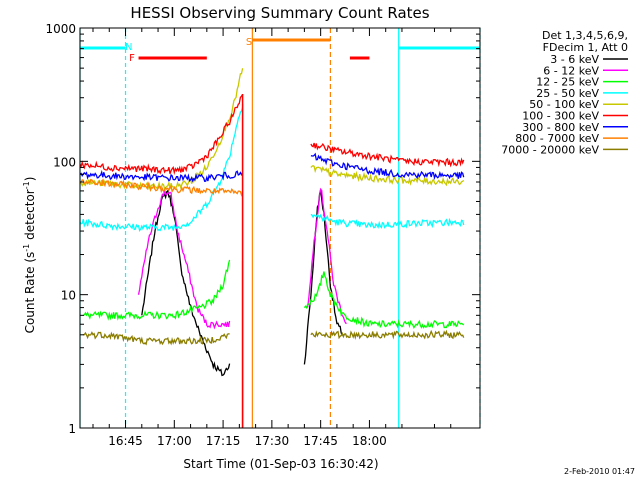 Image resolution: width=640 pixels, height=480 pixels. Describe the element at coordinates (274, 337) in the screenshot. I see `series-line-7000-20000kev` at that location.